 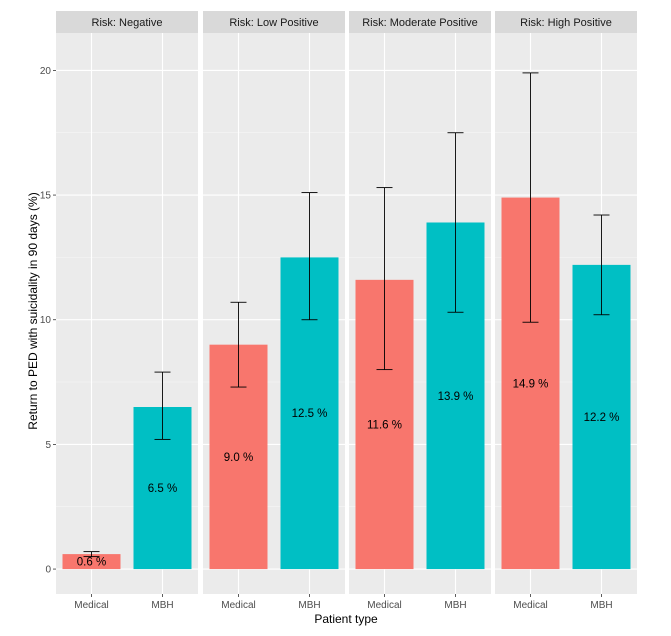 What do you see at coordinates (310, 414) in the screenshot?
I see `data-label: 12.5 %` at bounding box center [310, 414].